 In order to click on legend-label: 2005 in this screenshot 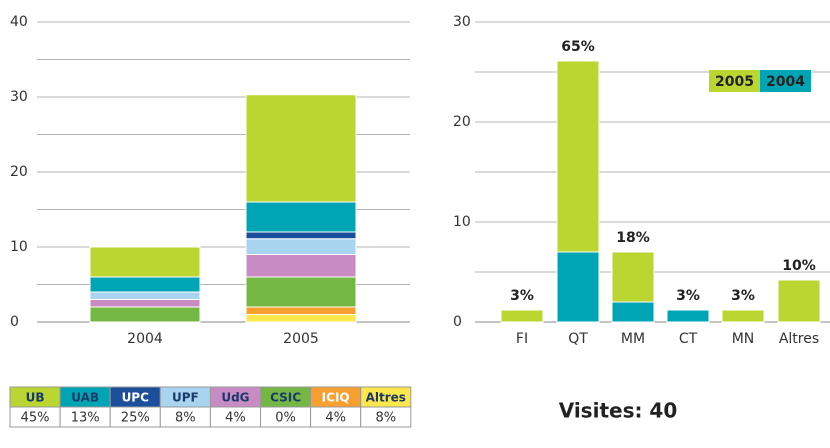, I will do `click(734, 82)`.